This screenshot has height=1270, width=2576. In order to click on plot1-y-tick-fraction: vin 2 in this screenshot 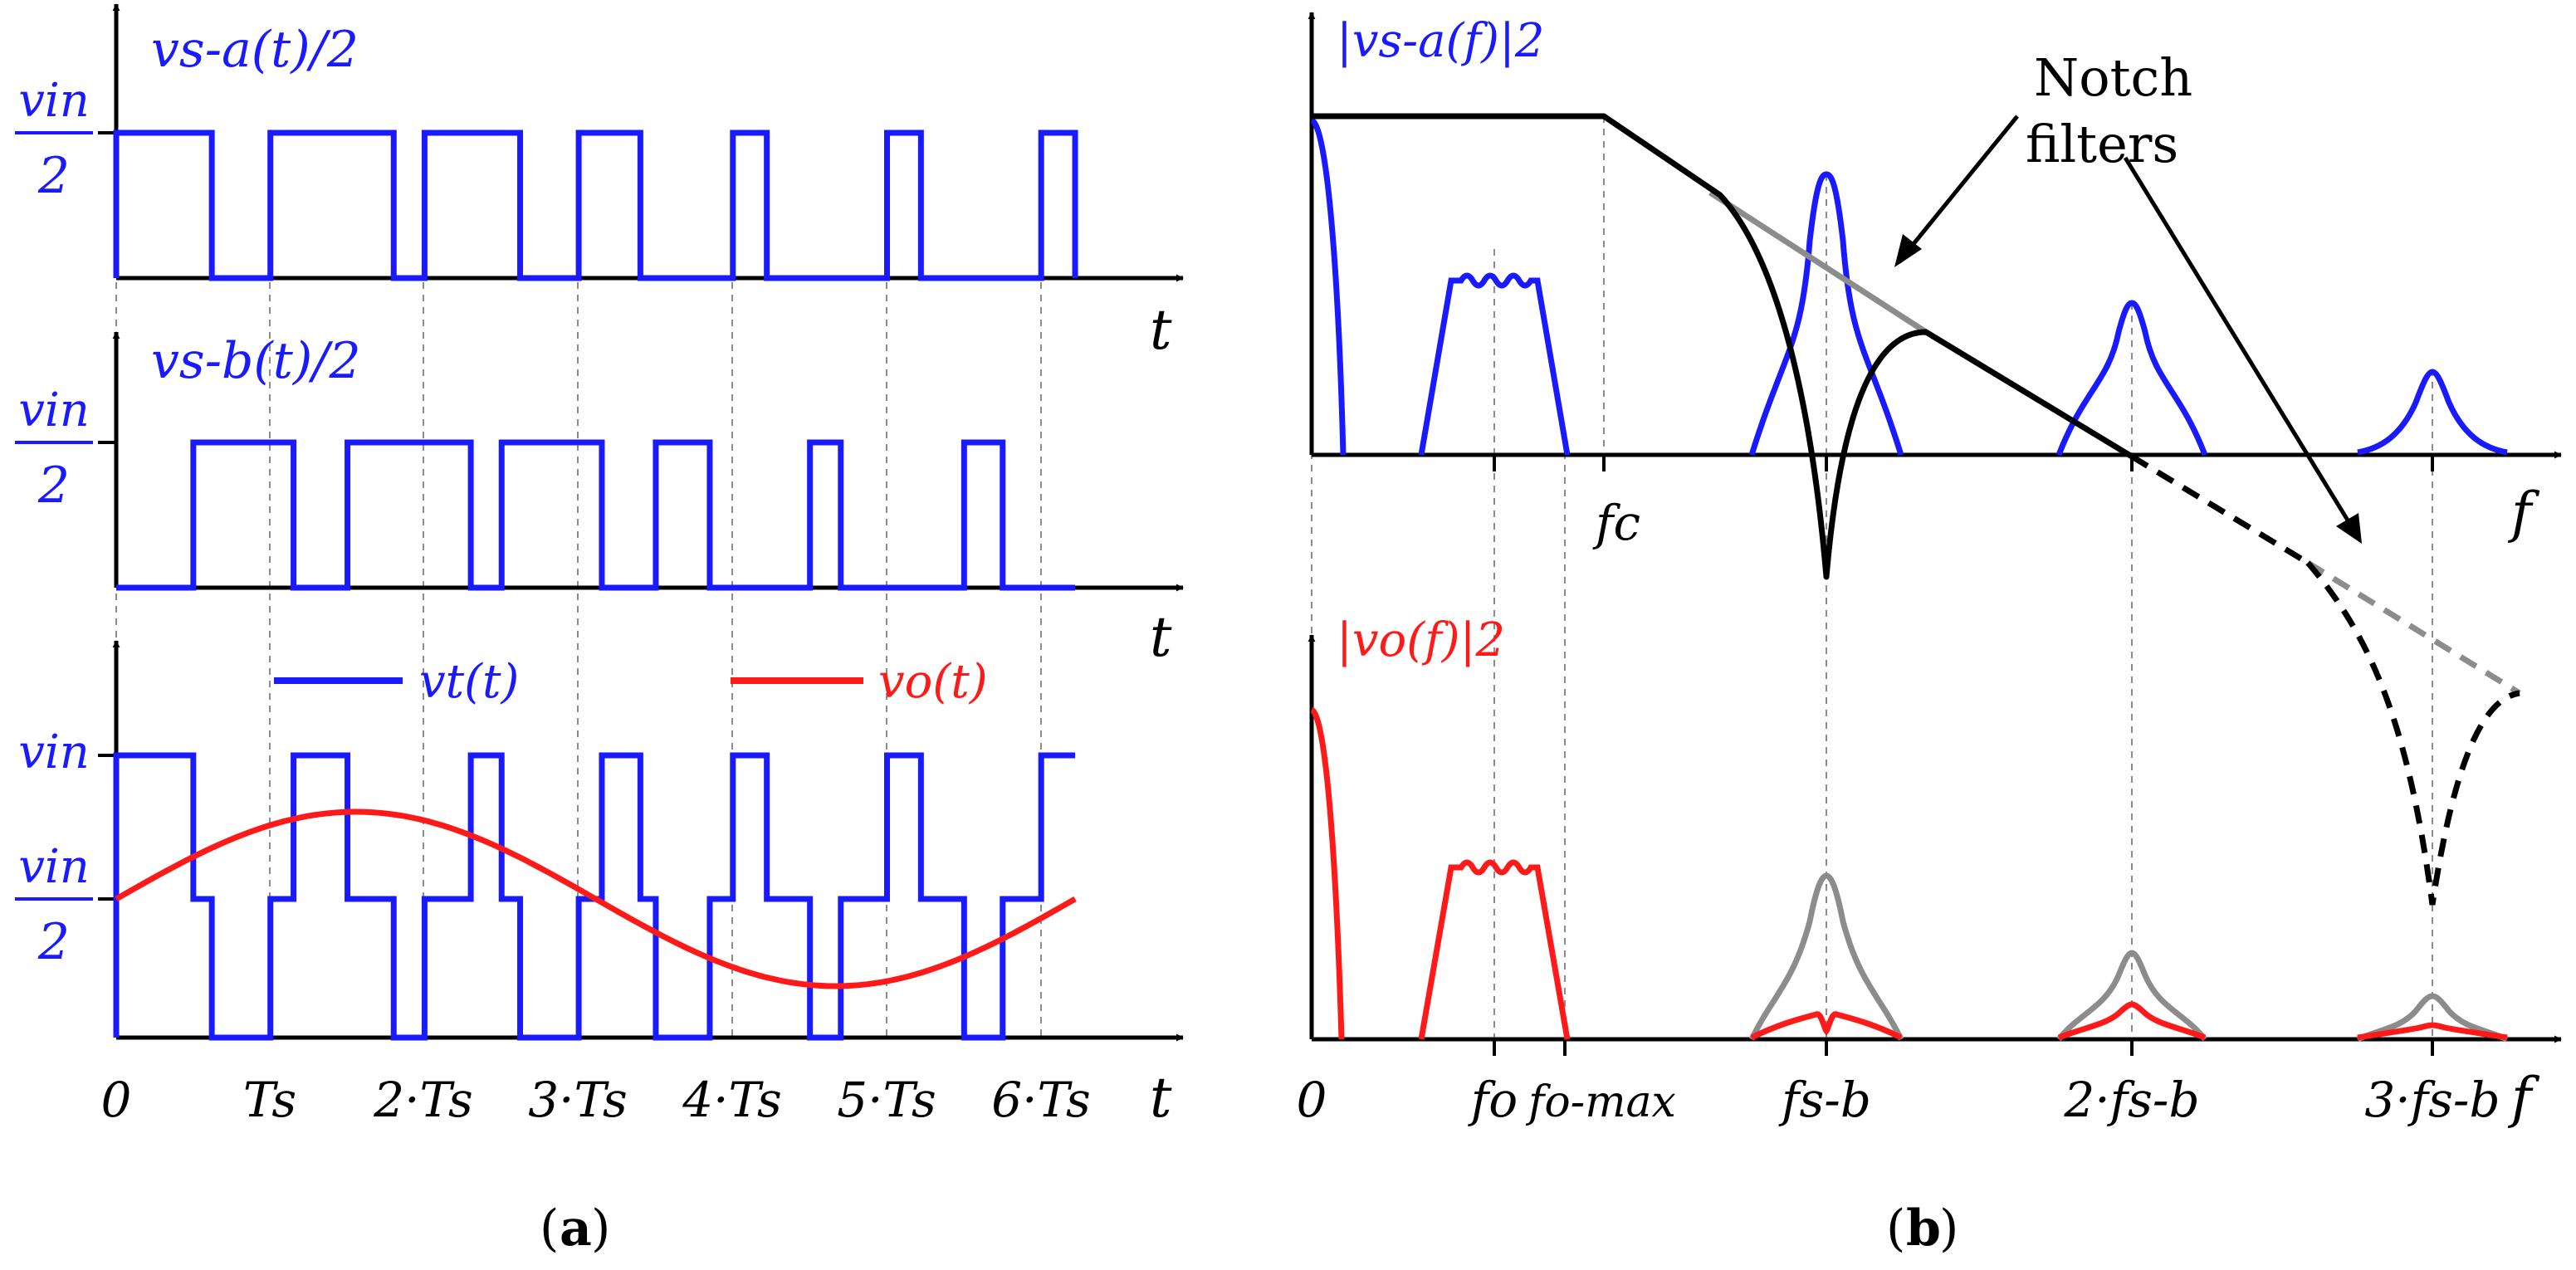, I will do `click(54, 140)`.